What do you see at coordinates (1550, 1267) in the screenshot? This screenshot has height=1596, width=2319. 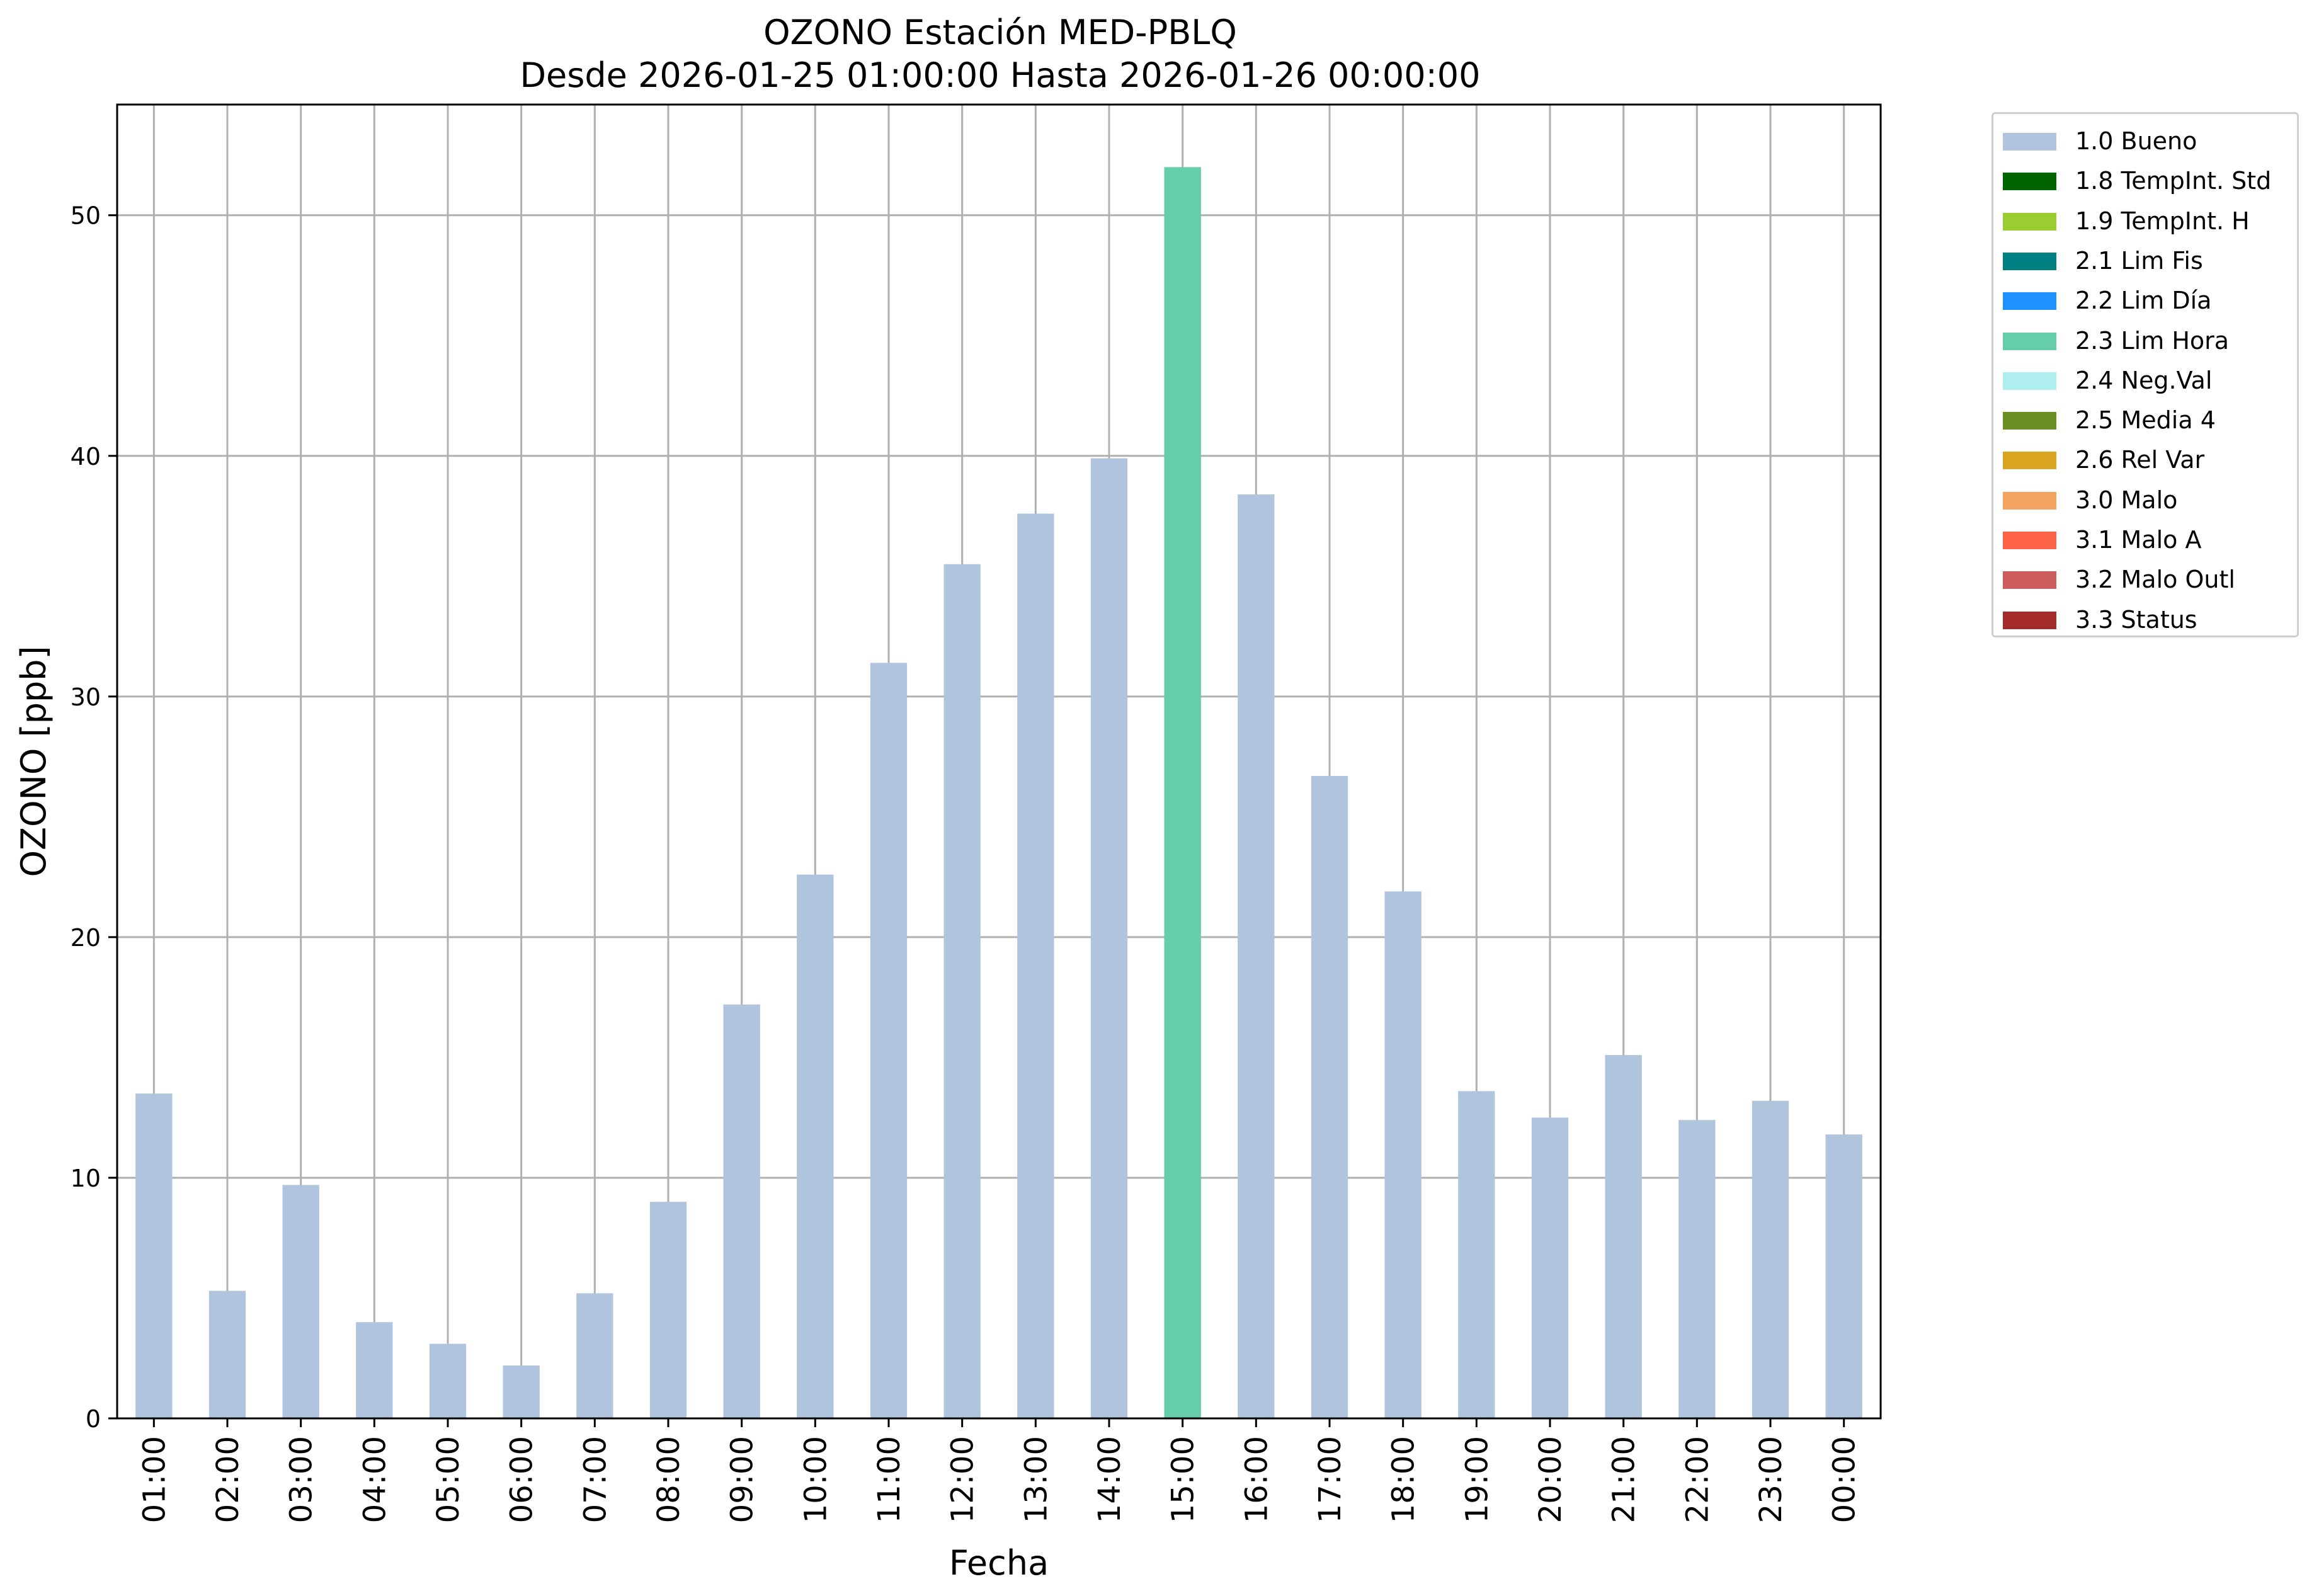 I see `bar-2000` at bounding box center [1550, 1267].